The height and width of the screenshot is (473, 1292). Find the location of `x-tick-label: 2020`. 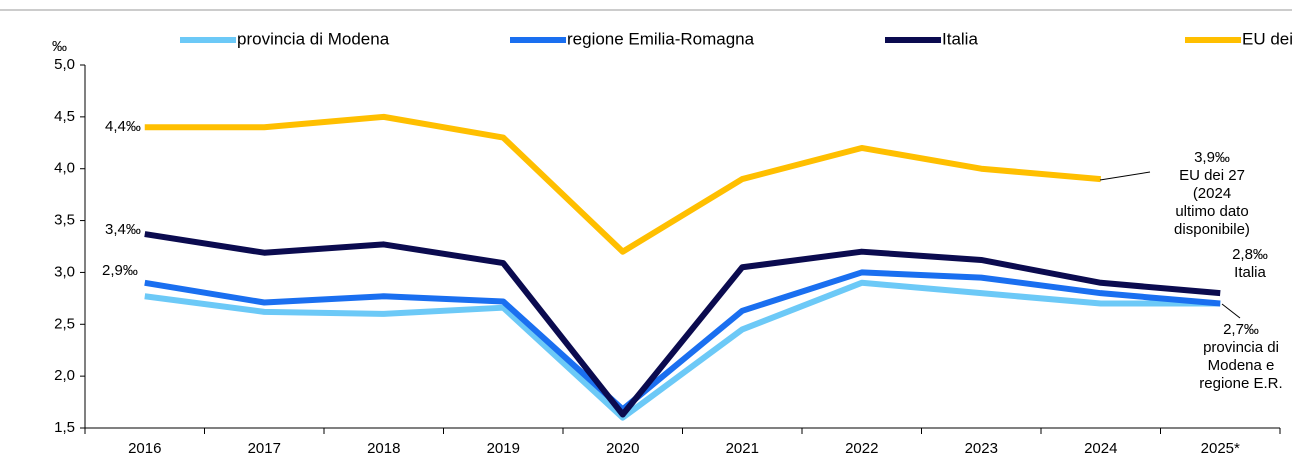

x-tick-label: 2020 is located at coordinates (622, 448).